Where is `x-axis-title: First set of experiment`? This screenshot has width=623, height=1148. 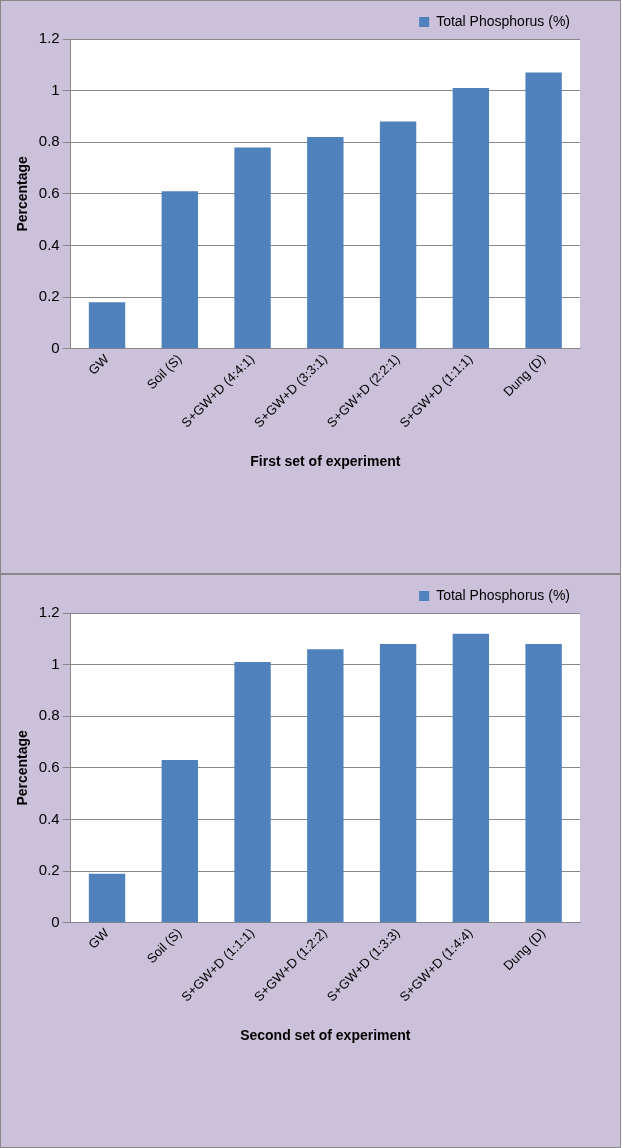 x-axis-title: First set of experiment is located at coordinates (325, 461).